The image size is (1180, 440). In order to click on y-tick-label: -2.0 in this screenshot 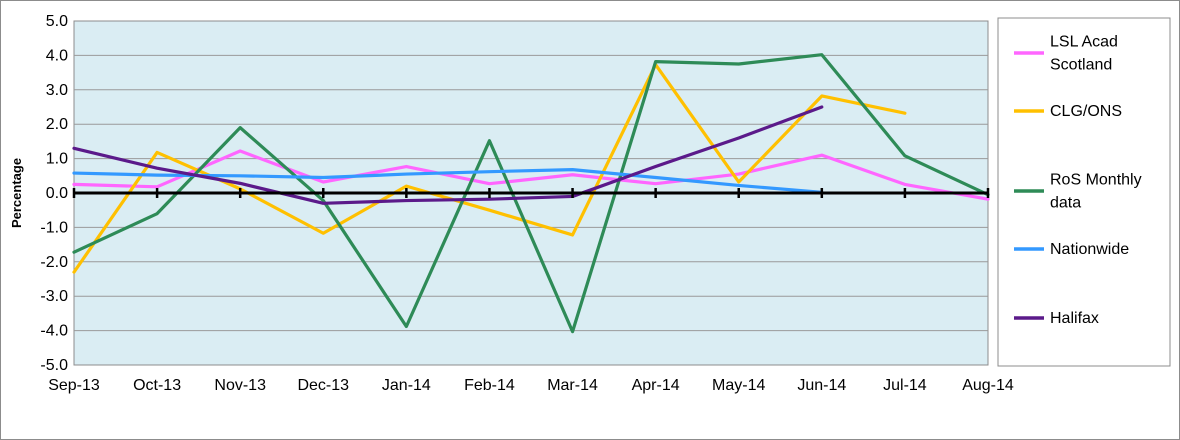, I will do `click(54, 262)`.